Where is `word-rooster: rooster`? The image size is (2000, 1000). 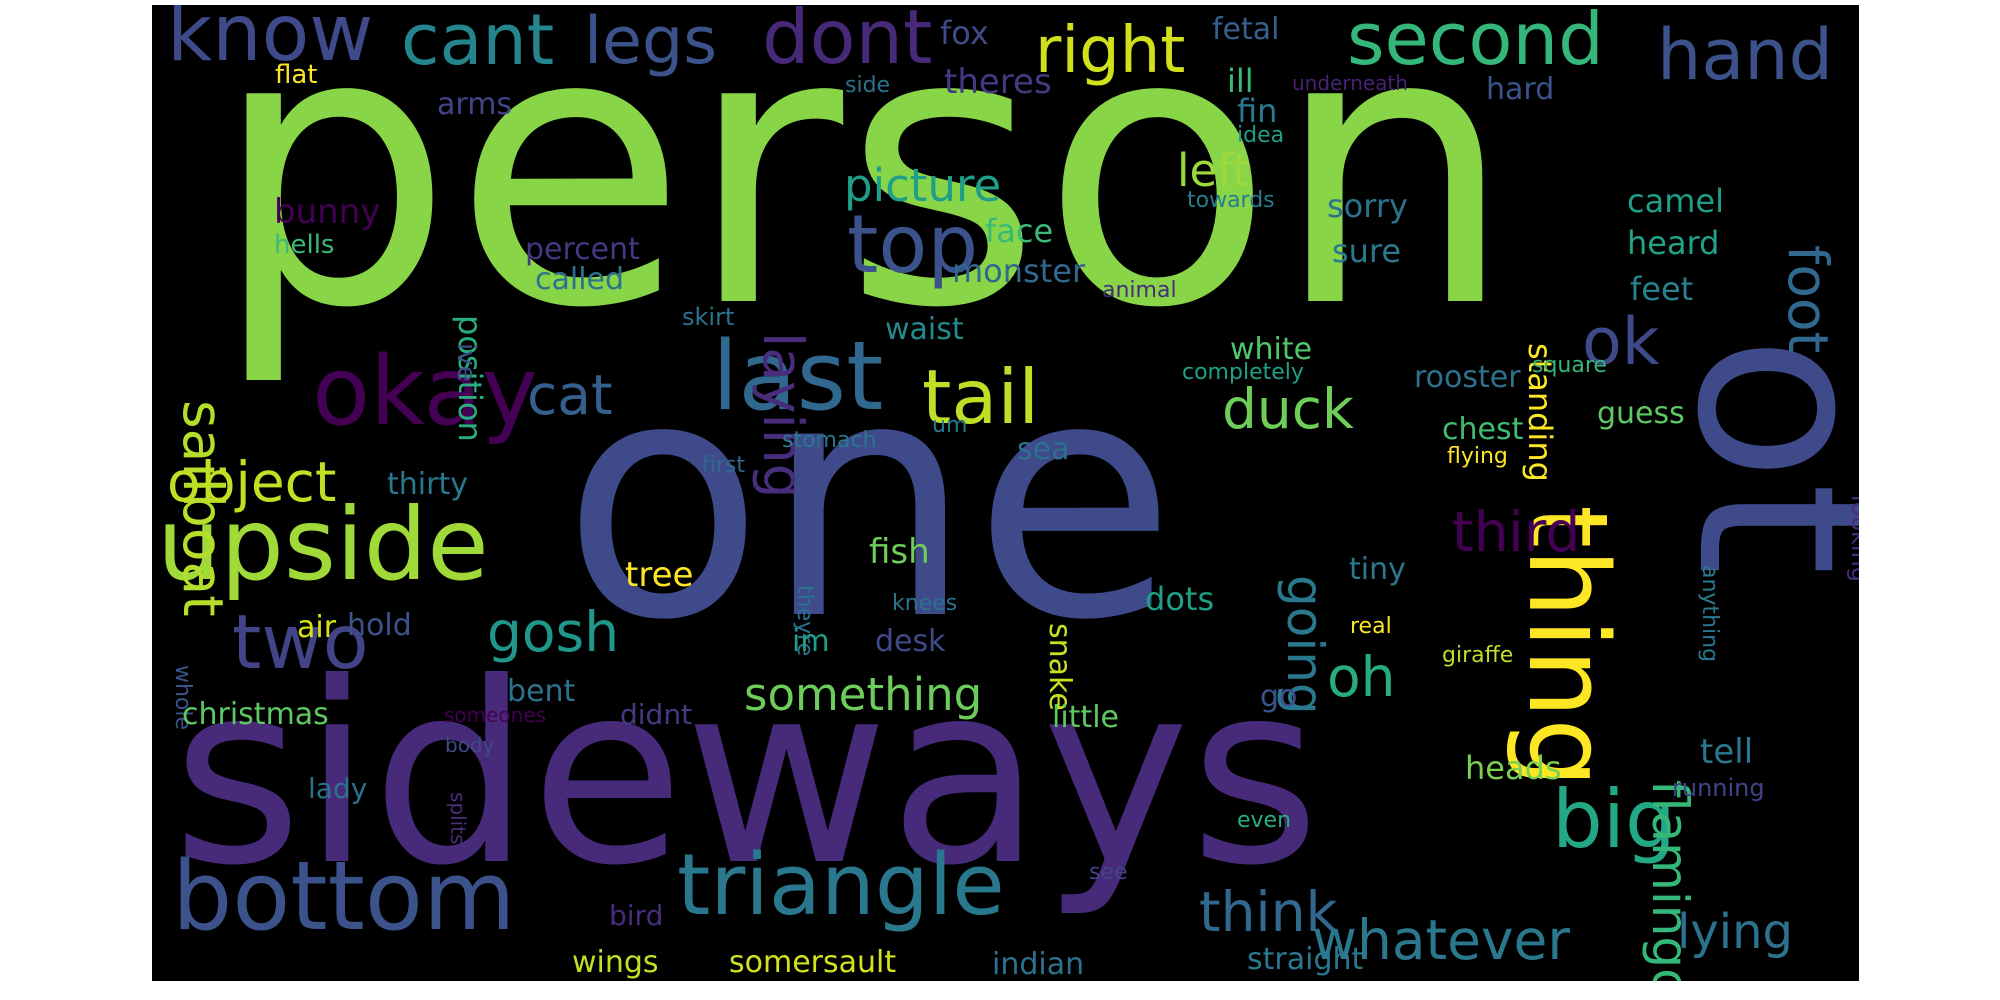
word-rooster: rooster is located at coordinates (1467, 377).